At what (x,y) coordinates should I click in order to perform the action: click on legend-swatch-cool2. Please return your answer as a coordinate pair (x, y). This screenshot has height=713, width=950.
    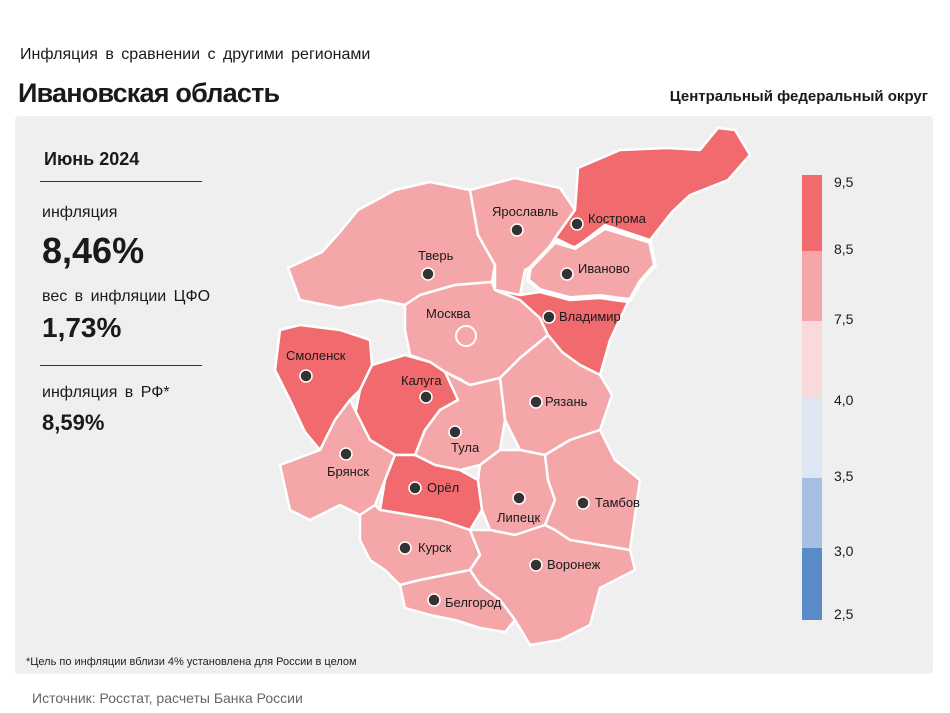
    Looking at the image, I should click on (812, 513).